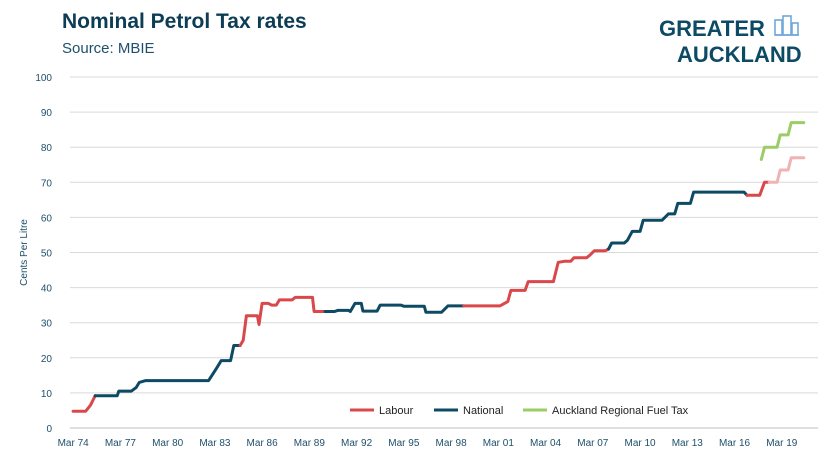 The height and width of the screenshot is (459, 831). I want to click on y-tick-label: 100, so click(43, 78).